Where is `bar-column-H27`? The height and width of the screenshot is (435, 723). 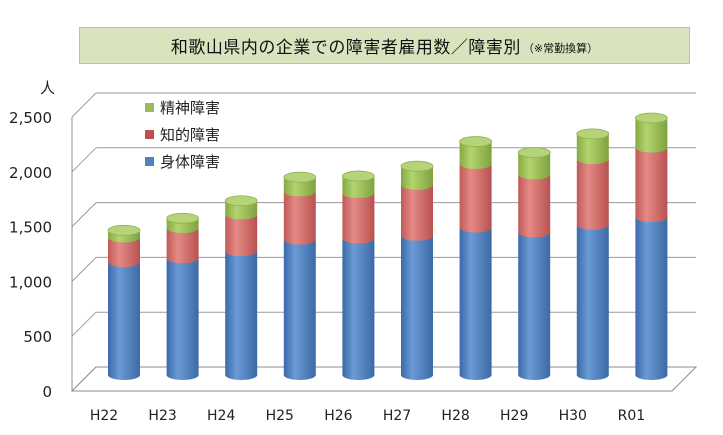 bar-column-H27 is located at coordinates (417, 270).